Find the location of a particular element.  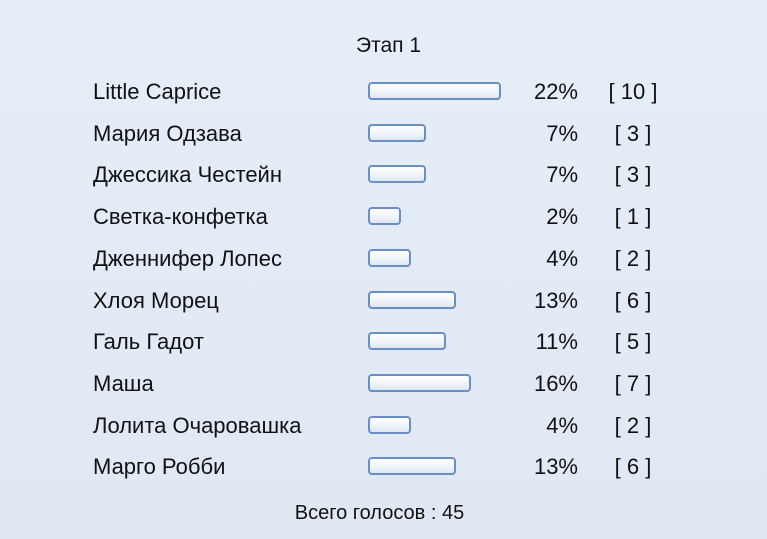

poll-row: Маша 16% [ 7 ] is located at coordinates (383, 384).